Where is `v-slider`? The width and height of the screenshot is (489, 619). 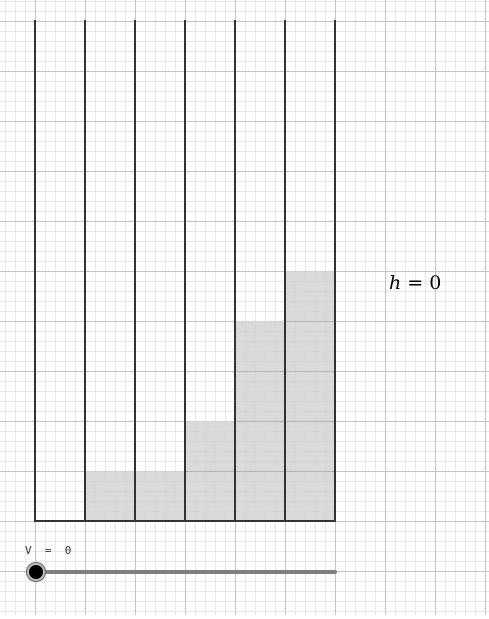 v-slider is located at coordinates (184, 572).